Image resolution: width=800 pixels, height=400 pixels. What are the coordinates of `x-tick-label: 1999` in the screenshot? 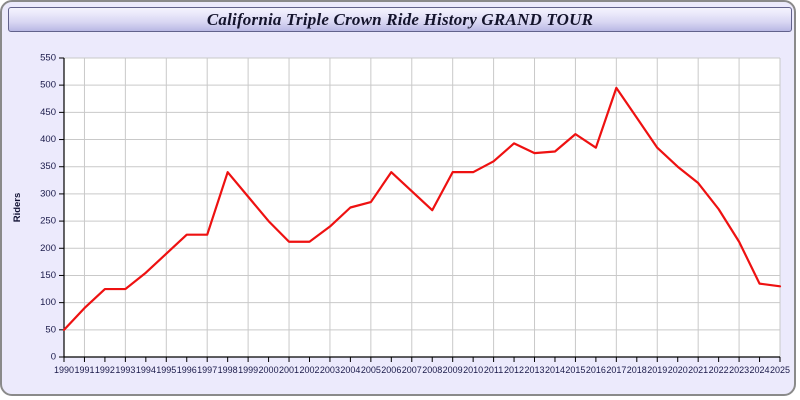 It's located at (248, 370).